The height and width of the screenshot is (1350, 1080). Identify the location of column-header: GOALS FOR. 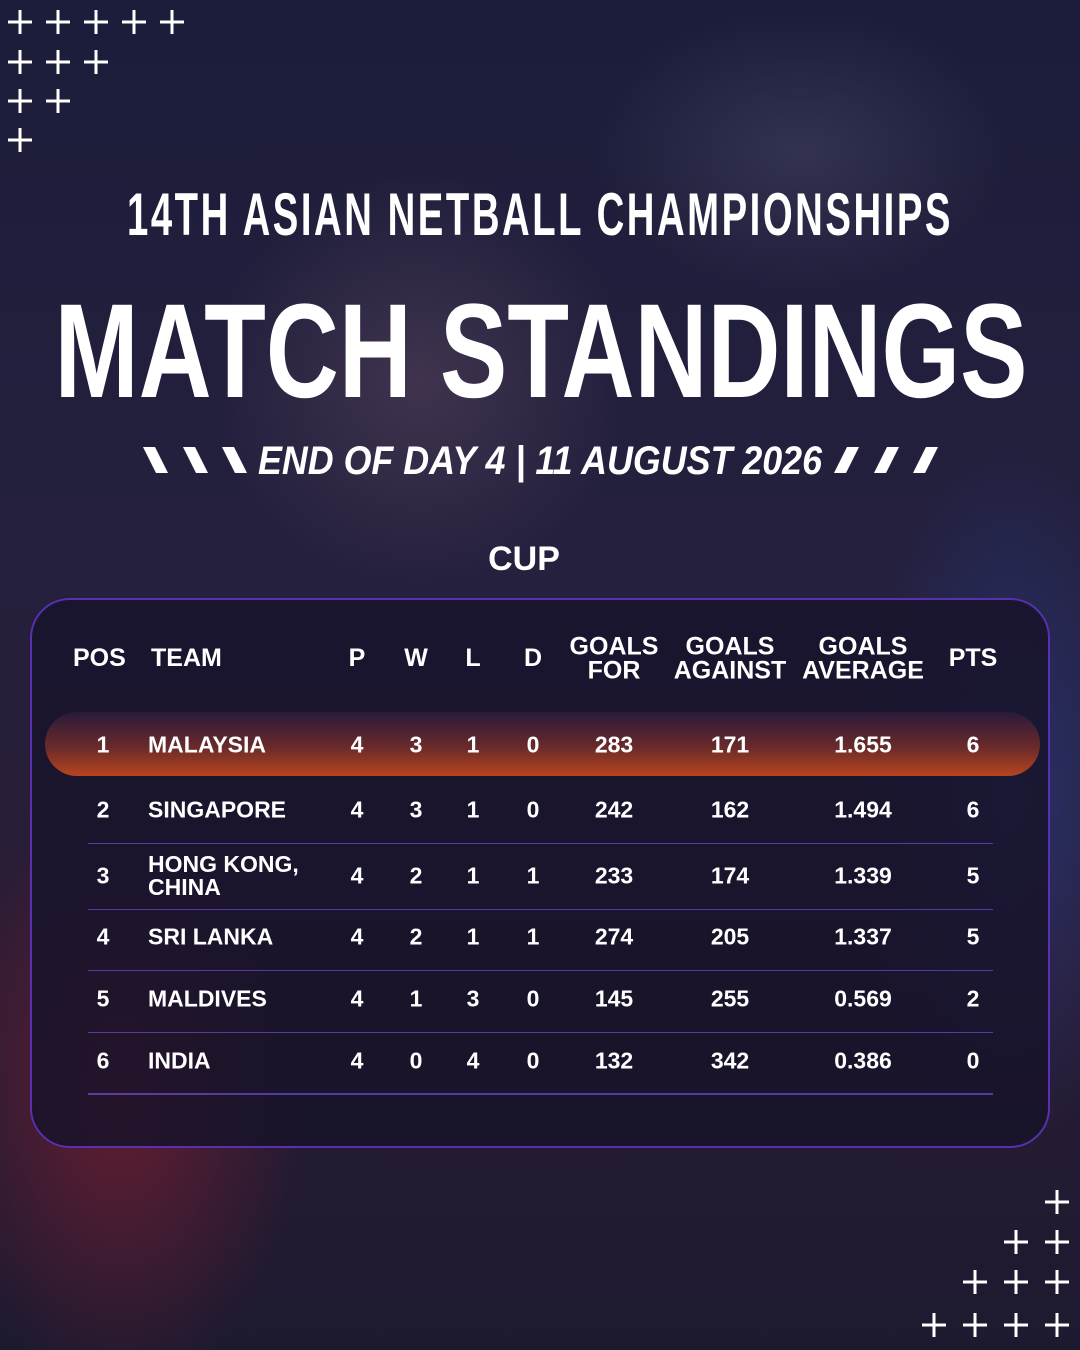
(614, 658).